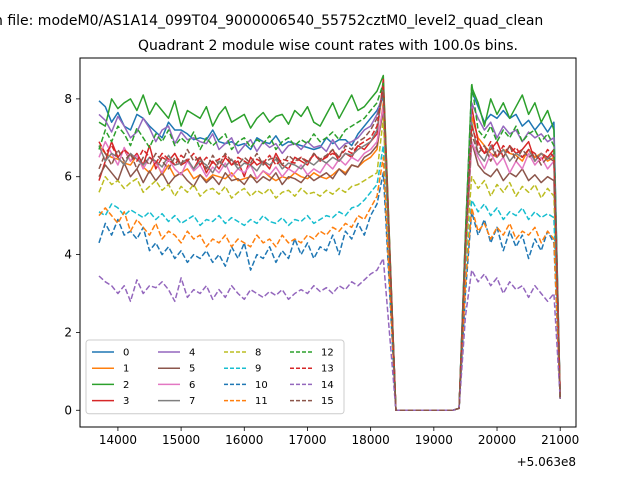 The image size is (640, 480). I want to click on legend-label-8: 8, so click(258, 353).